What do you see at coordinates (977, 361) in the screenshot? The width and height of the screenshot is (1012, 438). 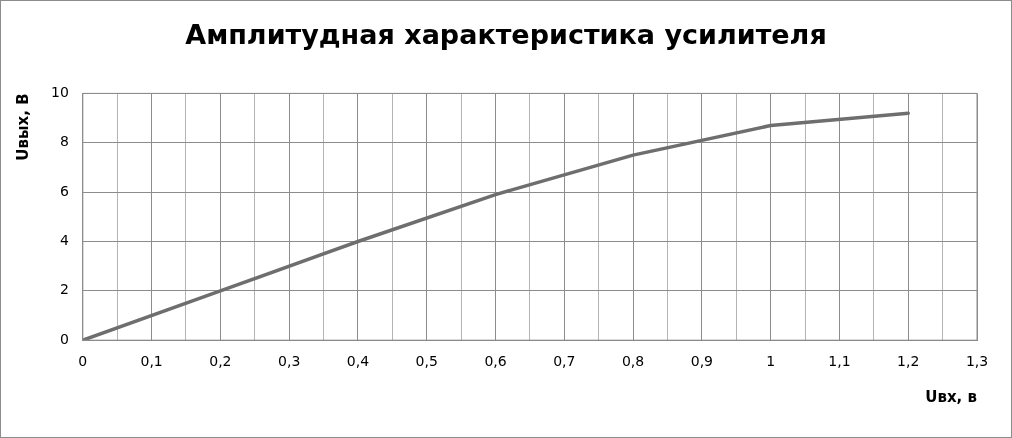 I see `x-tick-label: 1,3` at bounding box center [977, 361].